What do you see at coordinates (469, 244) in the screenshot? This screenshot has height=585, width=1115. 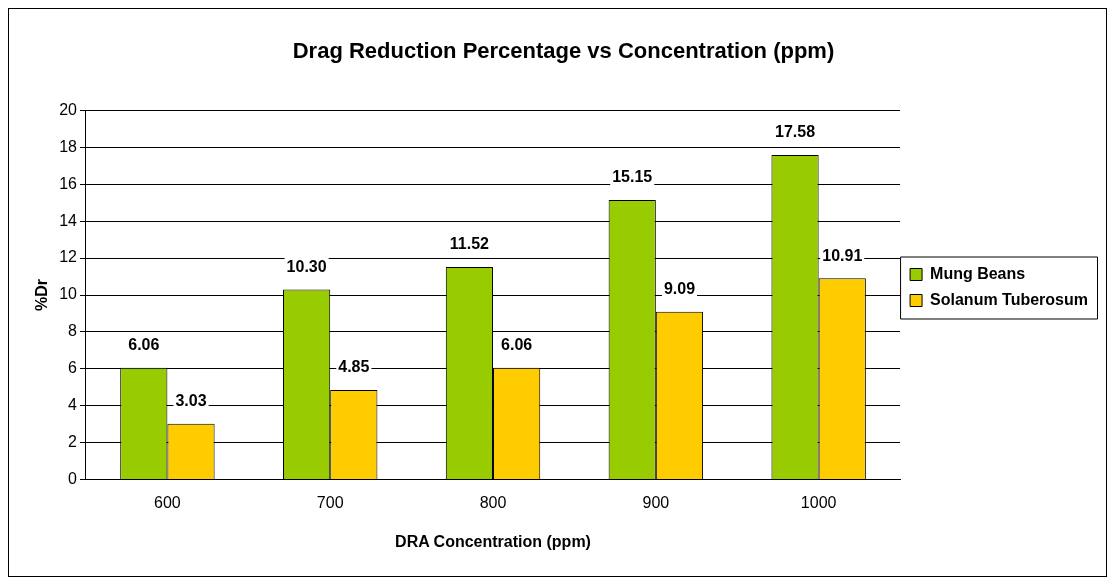 I see `data-label: 11.52` at bounding box center [469, 244].